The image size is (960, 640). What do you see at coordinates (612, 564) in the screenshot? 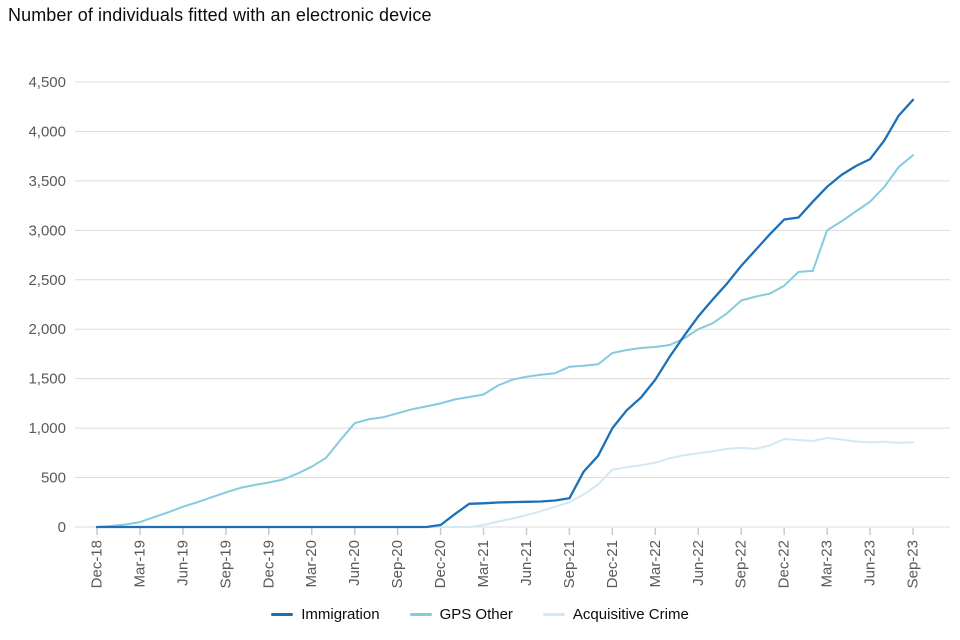
I see `x-axis-tick-label: Dec-21` at bounding box center [612, 564].